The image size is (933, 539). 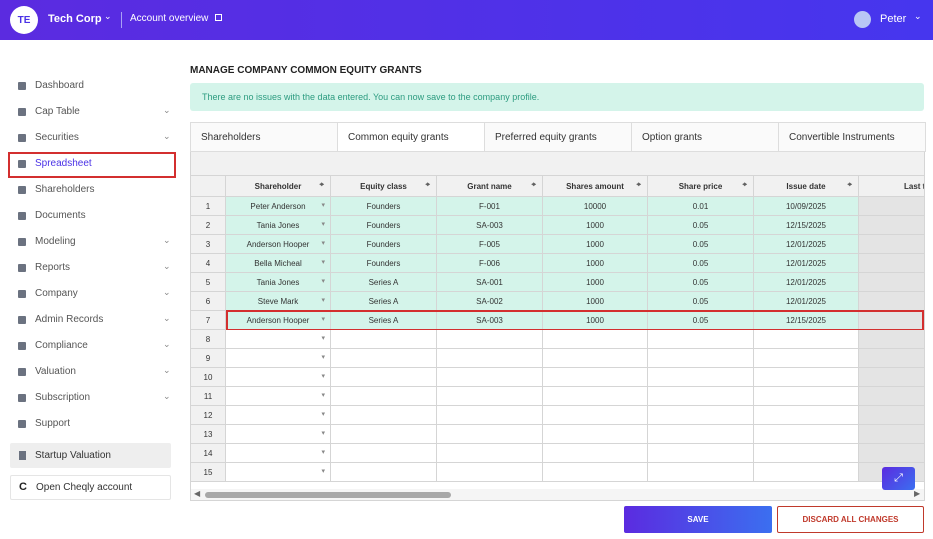 What do you see at coordinates (65, 189) in the screenshot?
I see `nav-item: Shareholders` at bounding box center [65, 189].